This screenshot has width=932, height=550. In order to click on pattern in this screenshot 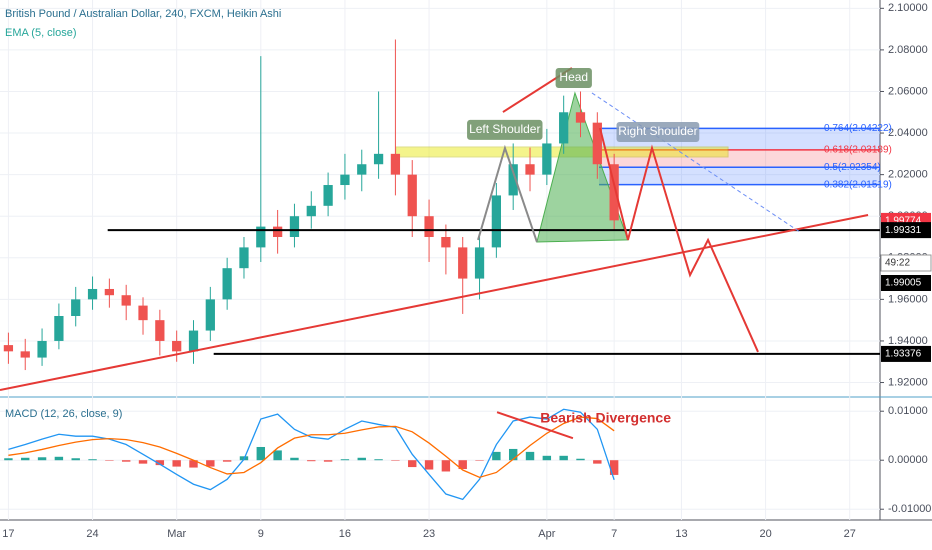, I will do `click(582, 167)`.